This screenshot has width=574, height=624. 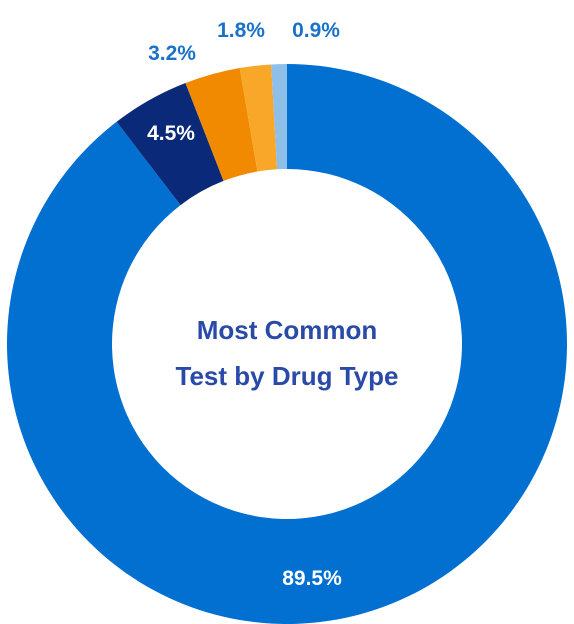 I want to click on slice-label-2: 3.2%, so click(x=172, y=53).